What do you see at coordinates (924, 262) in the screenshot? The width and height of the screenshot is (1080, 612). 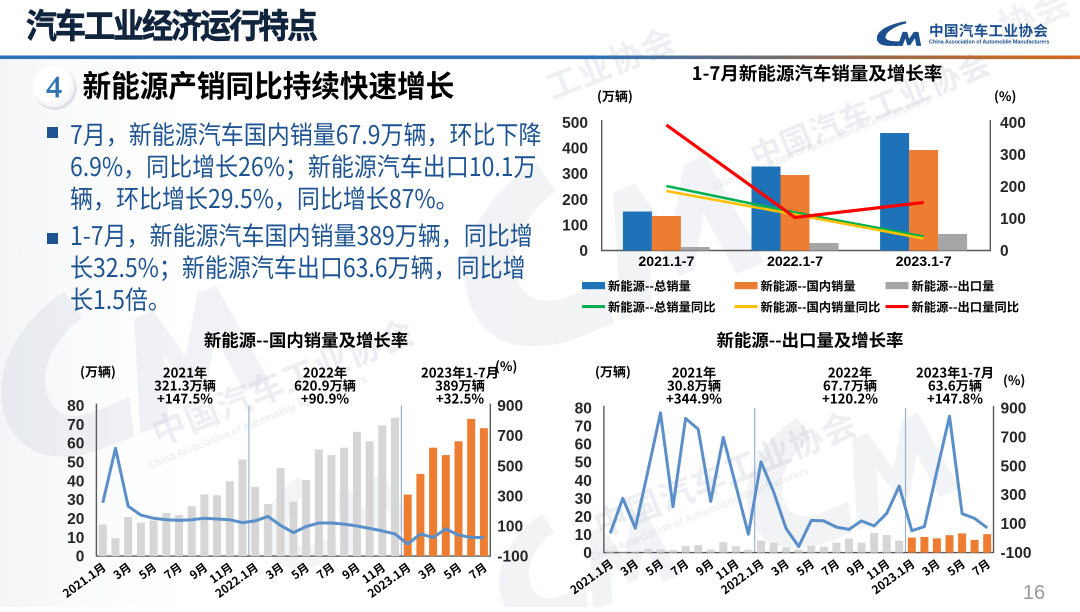 I see `svg-text: 2023.1-7` at bounding box center [924, 262].